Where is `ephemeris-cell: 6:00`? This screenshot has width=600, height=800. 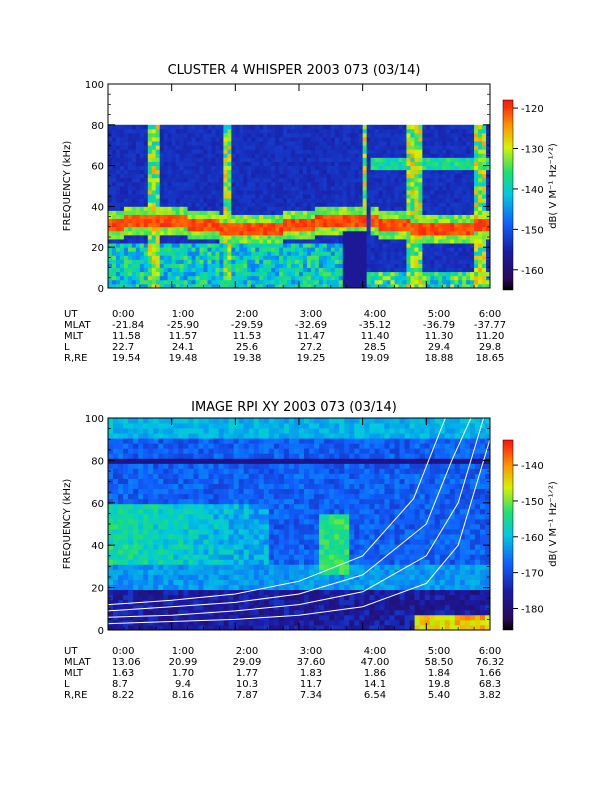
ephemeris-cell: 6:00 is located at coordinates (490, 314).